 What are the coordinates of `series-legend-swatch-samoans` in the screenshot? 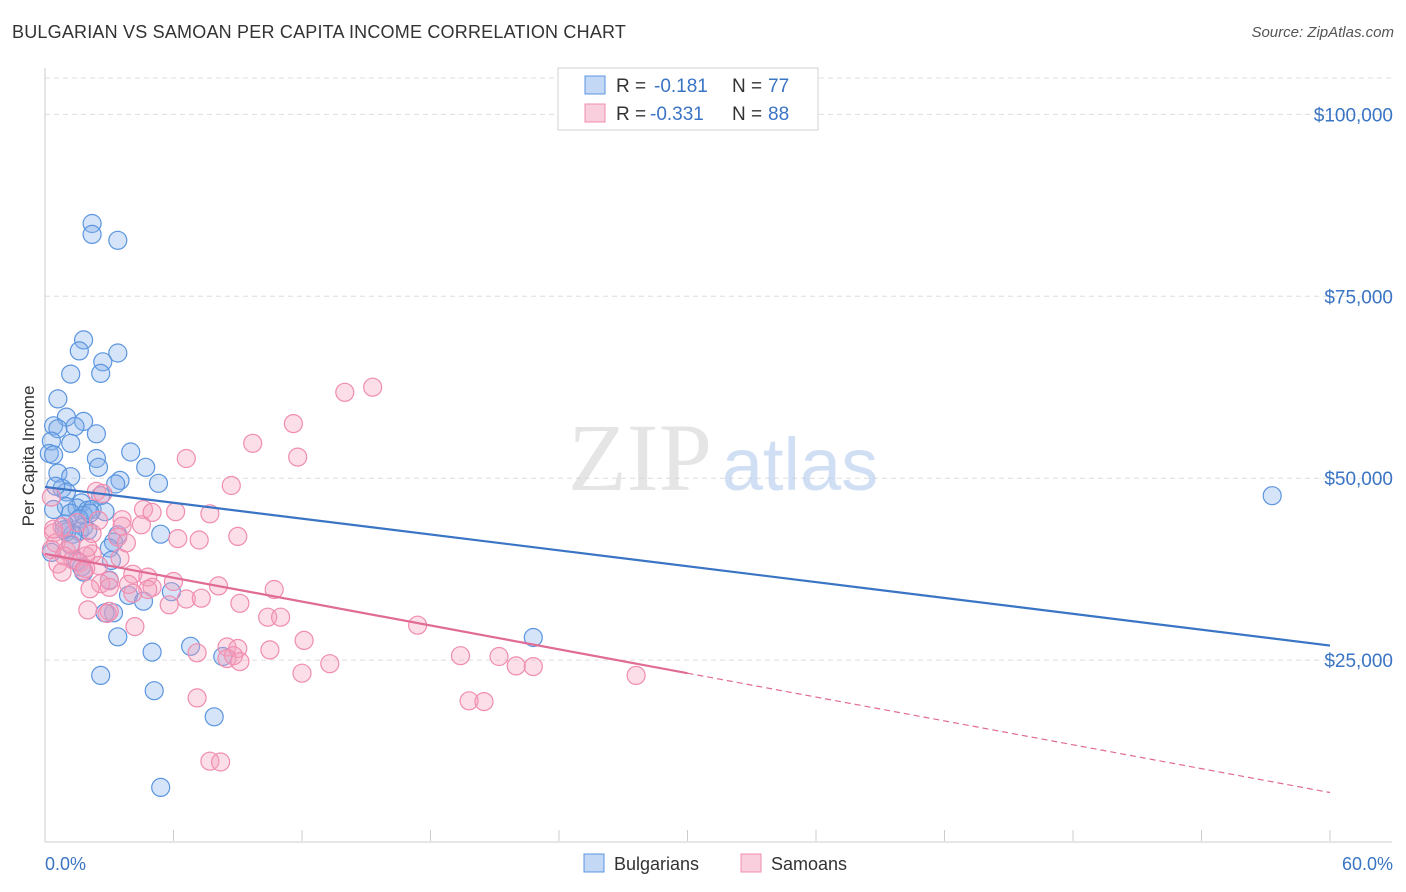 It's located at (751, 863).